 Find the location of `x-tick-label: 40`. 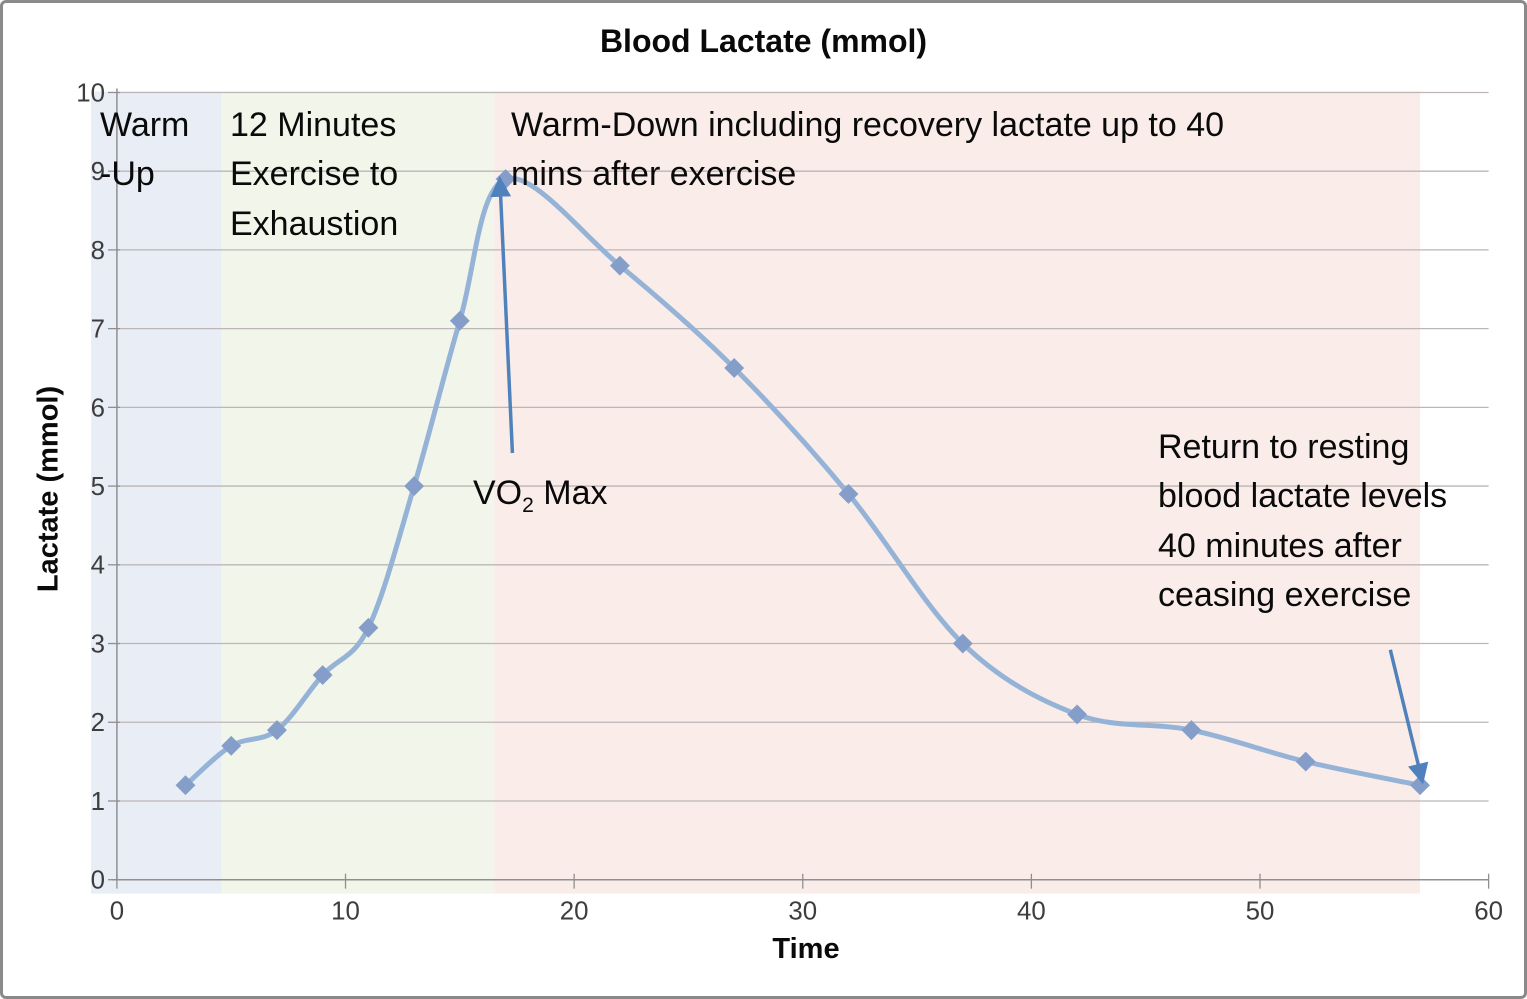

x-tick-label: 40 is located at coordinates (1031, 911).